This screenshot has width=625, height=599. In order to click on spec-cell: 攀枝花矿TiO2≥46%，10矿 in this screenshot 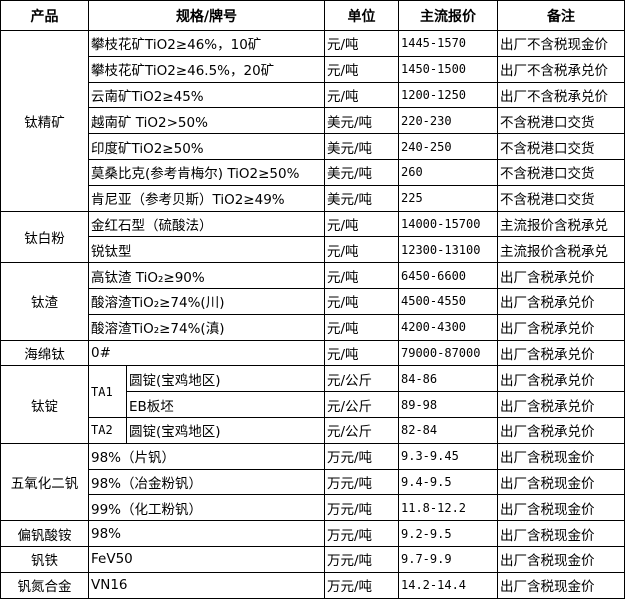, I will do `click(206, 43)`.